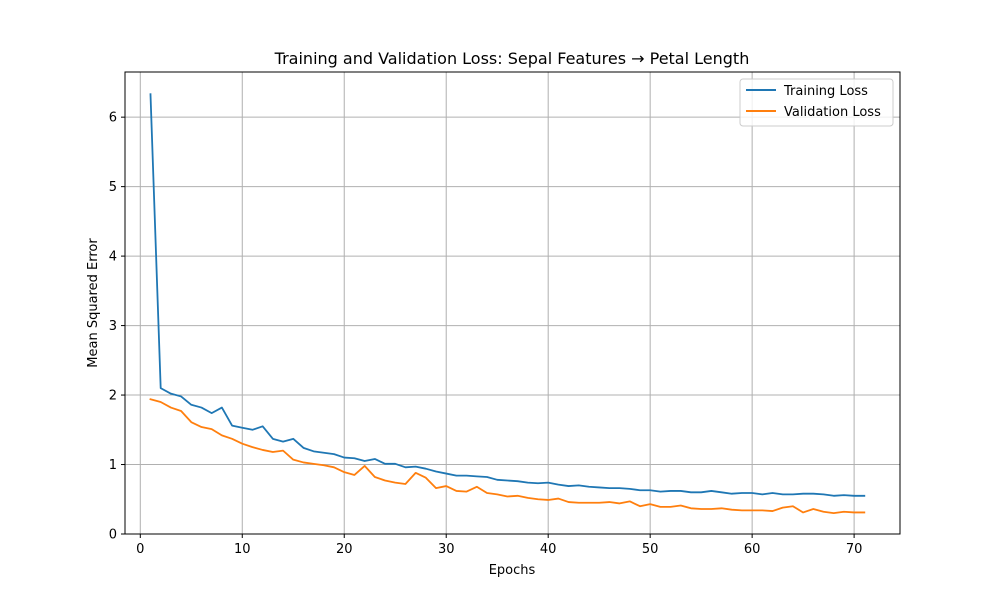  Describe the element at coordinates (113, 257) in the screenshot. I see `y-tick-label: 4` at that location.